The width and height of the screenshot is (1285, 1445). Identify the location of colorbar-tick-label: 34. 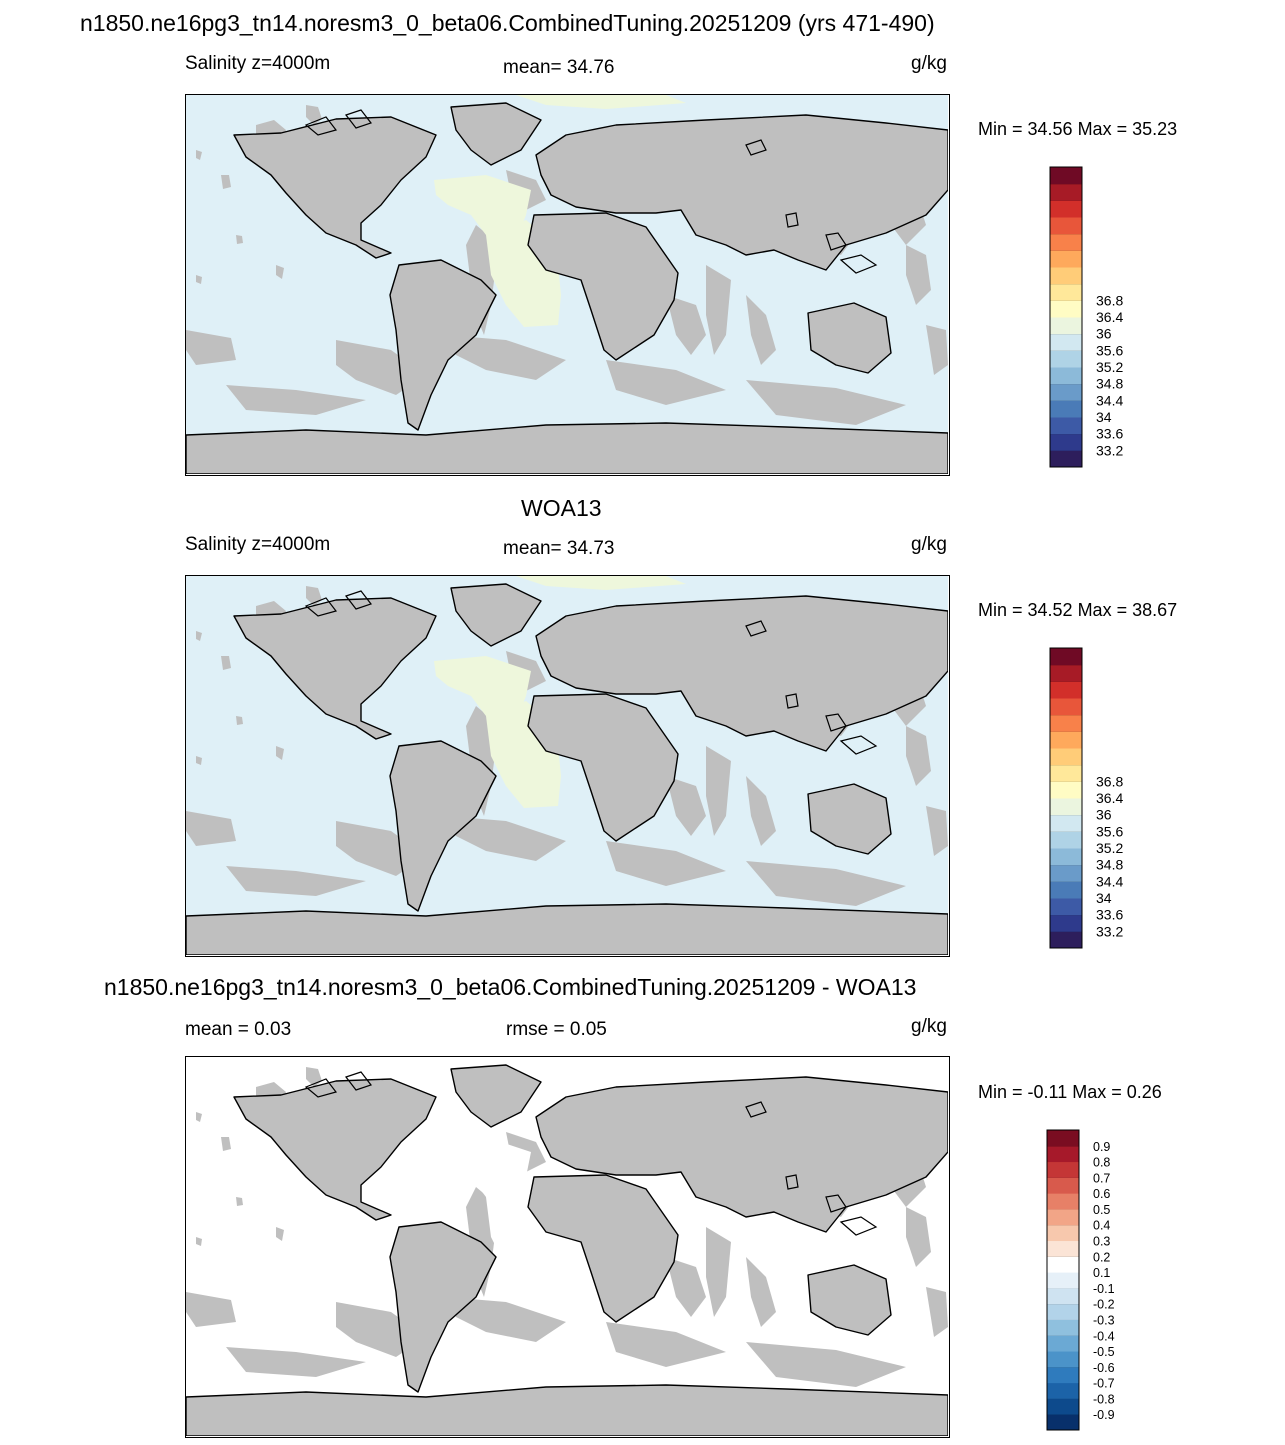
(1104, 898).